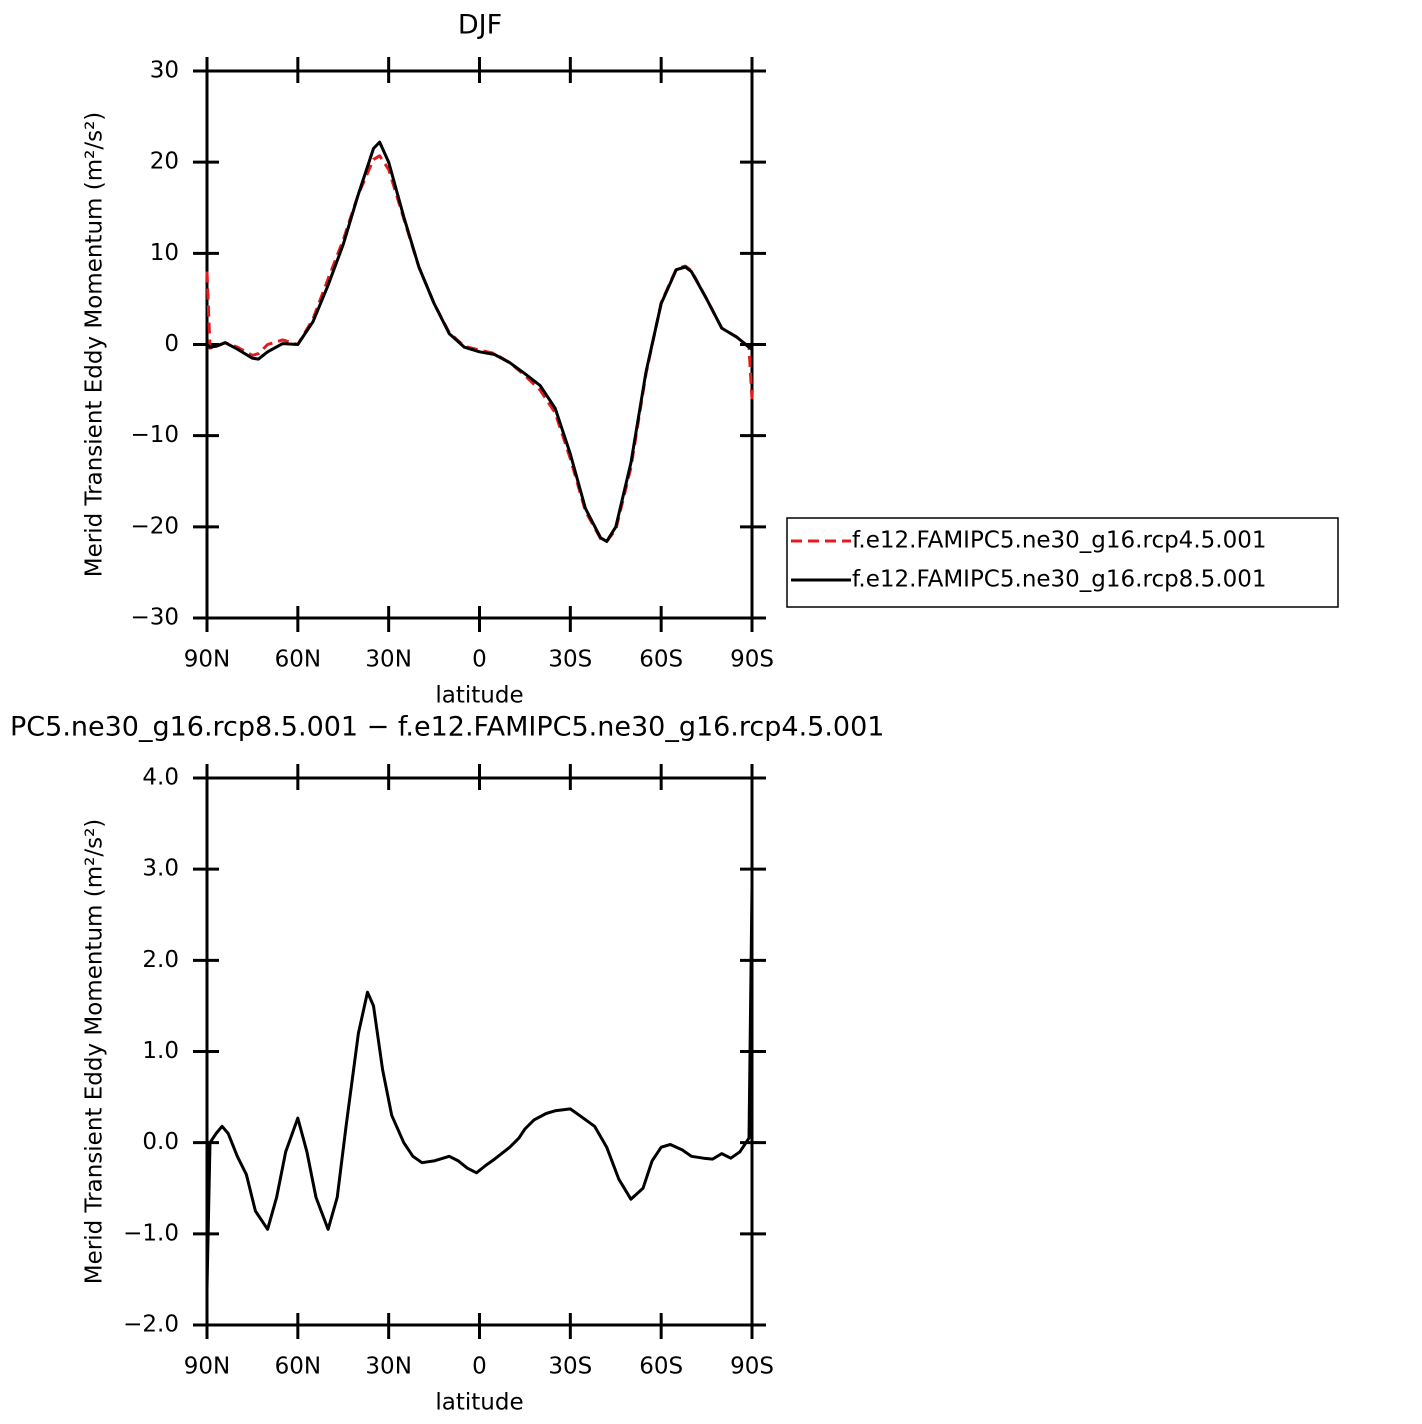 The image size is (1422, 1424). Describe the element at coordinates (480, 25) in the screenshot. I see `chart-title: DJF` at that location.